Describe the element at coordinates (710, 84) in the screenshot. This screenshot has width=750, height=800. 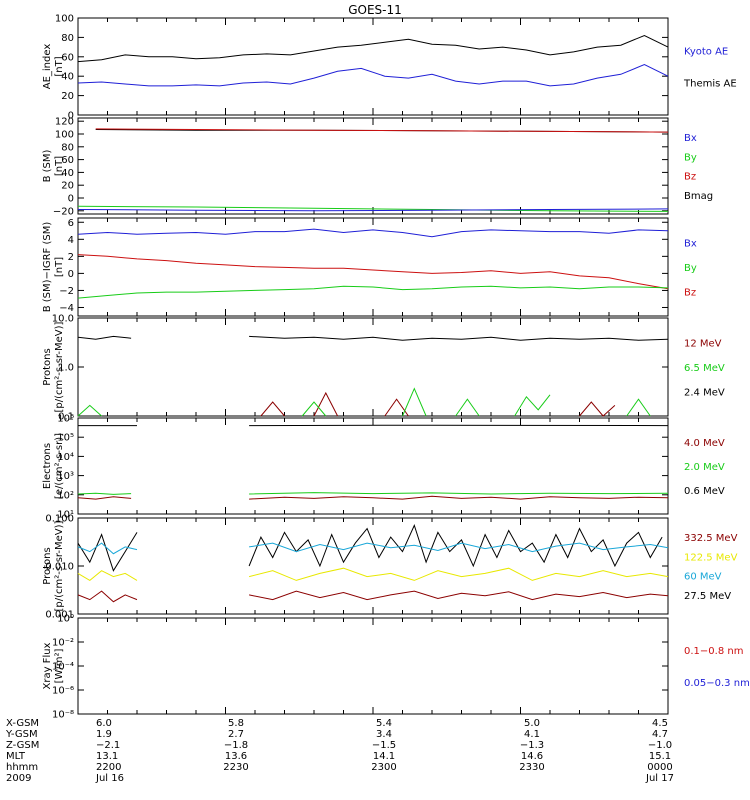
I see `legend-entry: Themis AE` at that location.